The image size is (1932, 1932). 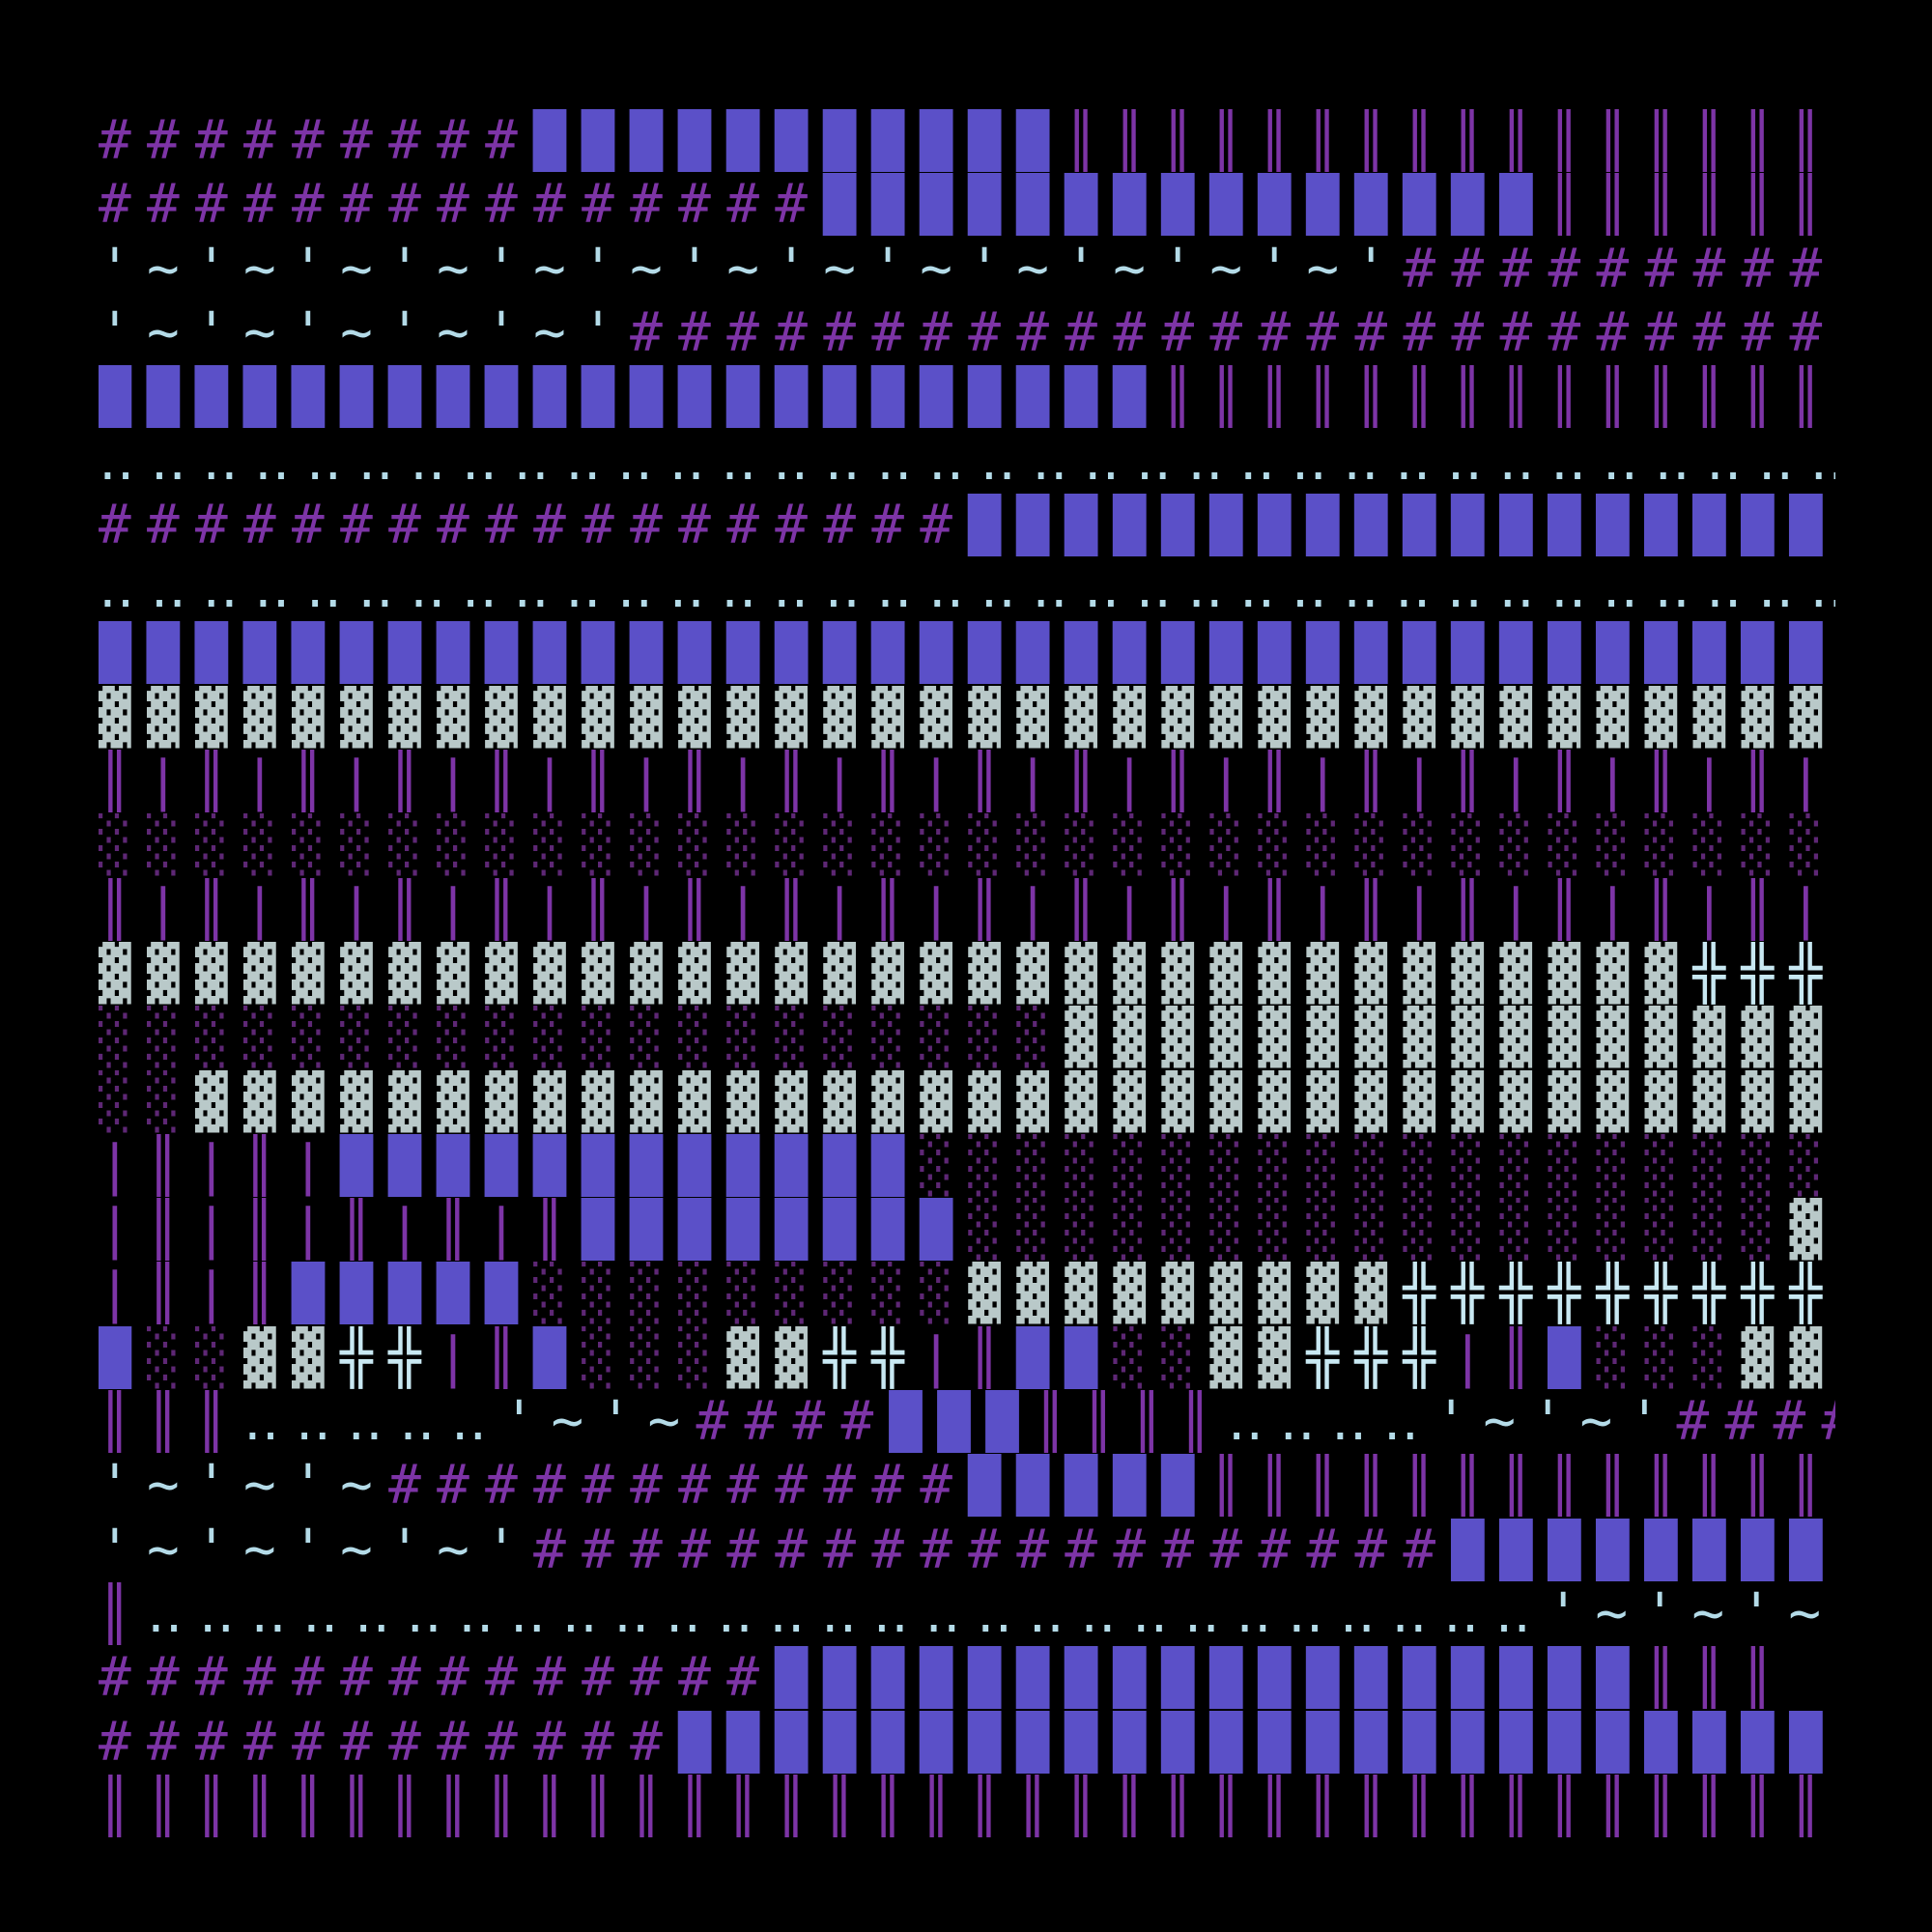 I want to click on glyph-run: ##############, so click(x=437, y=1678).